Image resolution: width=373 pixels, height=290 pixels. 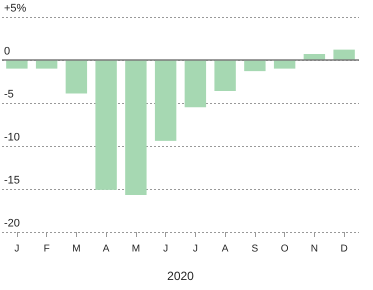 I want to click on y-tick-label: -15, so click(x=12, y=180).